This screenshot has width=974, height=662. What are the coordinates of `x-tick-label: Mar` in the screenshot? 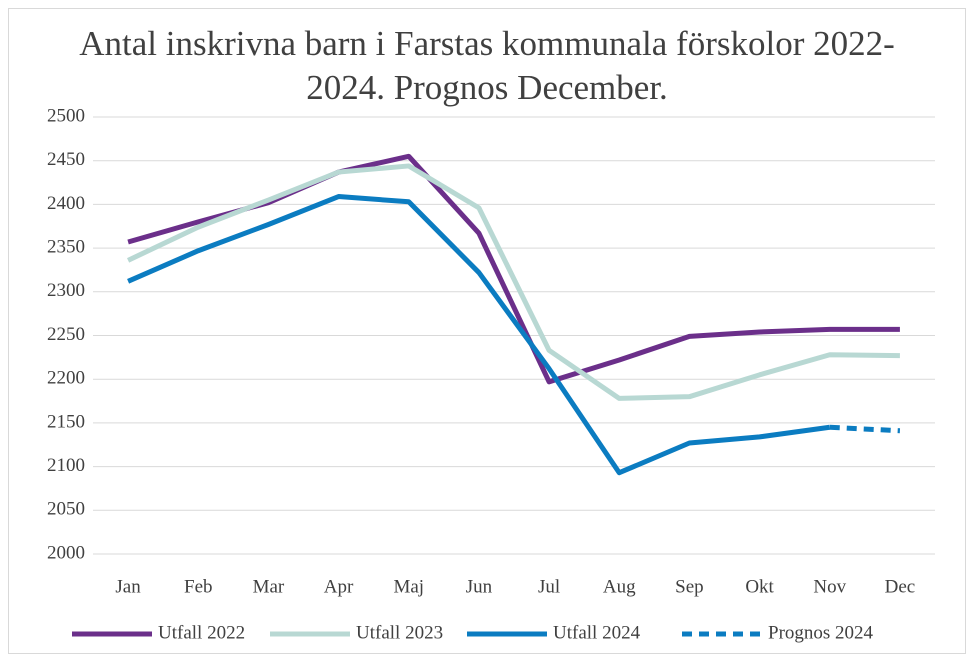 It's located at (269, 586).